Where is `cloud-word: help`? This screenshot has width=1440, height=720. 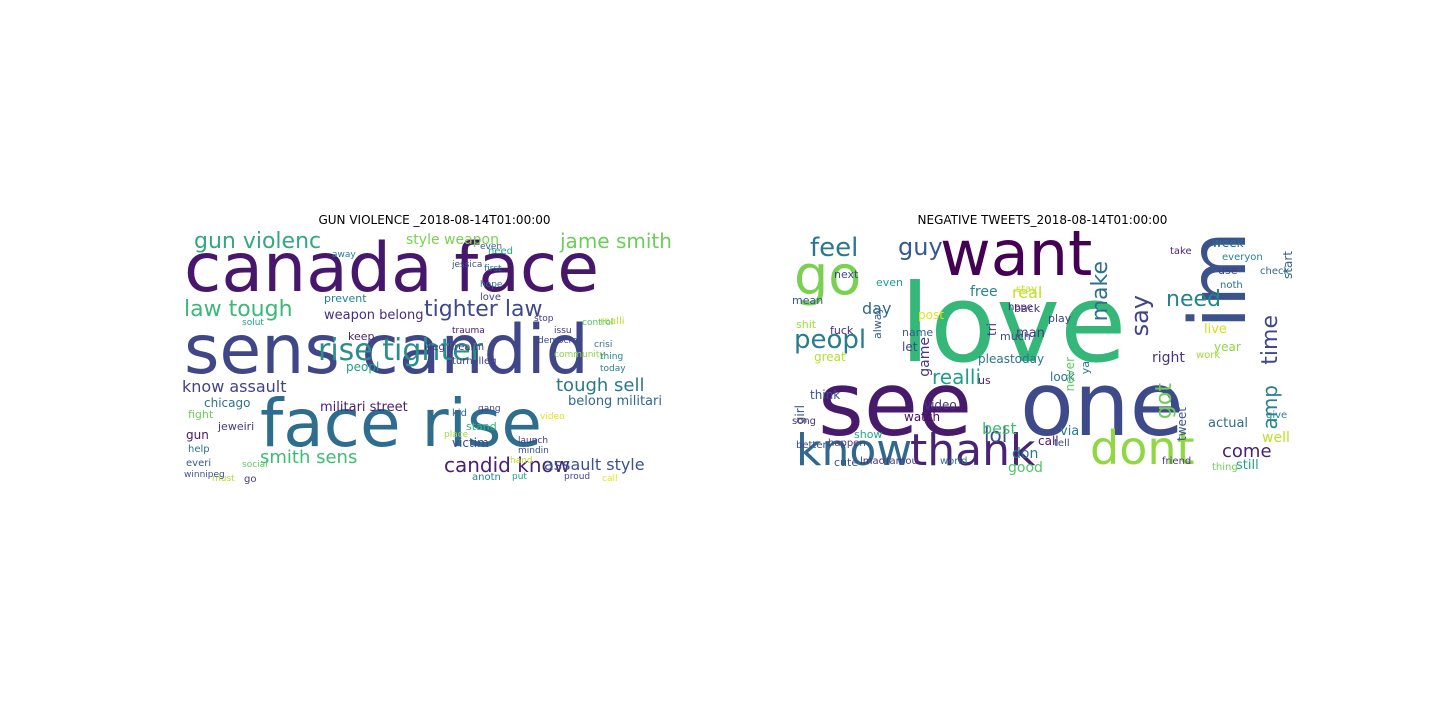 cloud-word: help is located at coordinates (199, 449).